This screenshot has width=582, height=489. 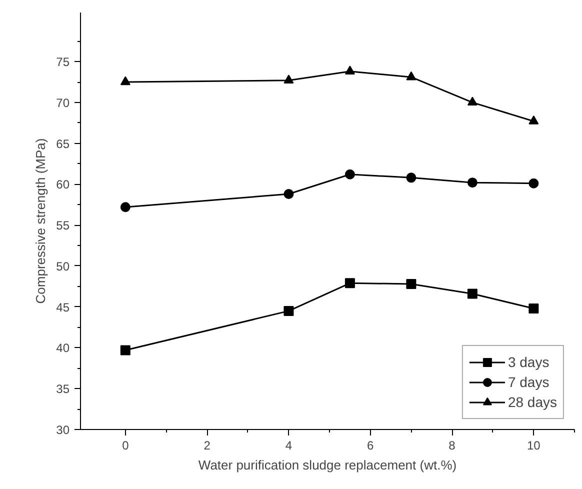 I want to click on legend-label: 28 days, so click(x=532, y=402).